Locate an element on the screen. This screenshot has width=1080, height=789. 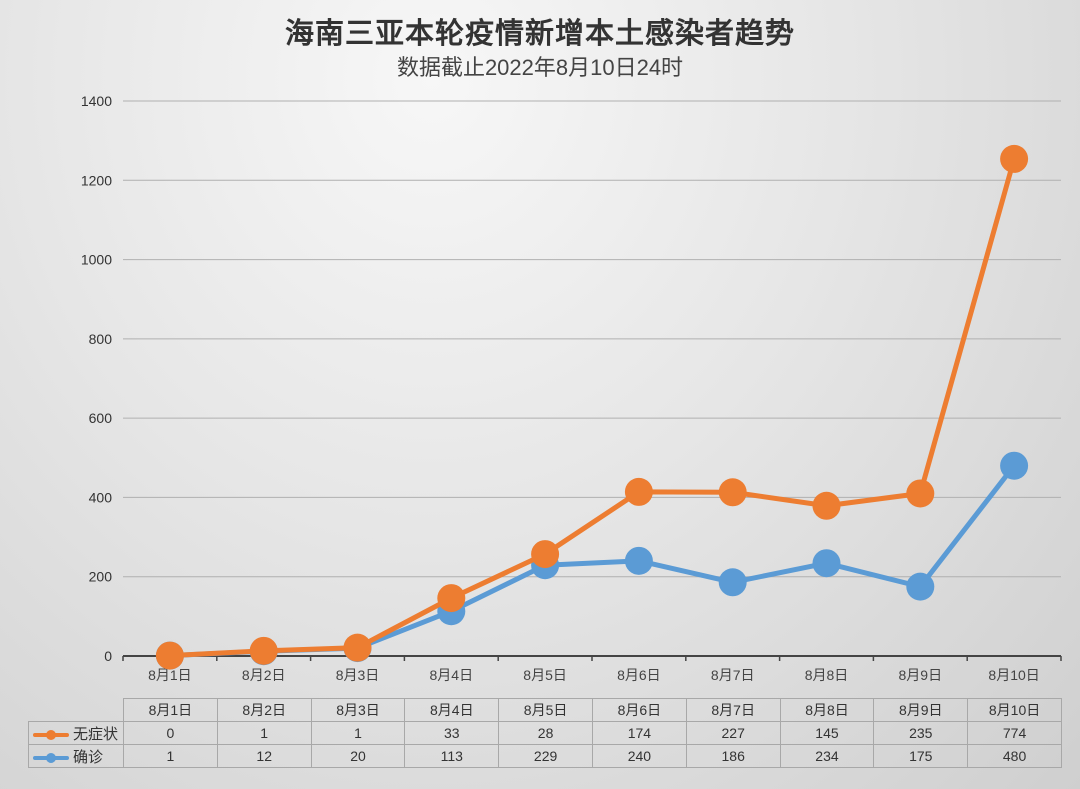
legend-asymptomatic: 无症状 is located at coordinates (76, 733).